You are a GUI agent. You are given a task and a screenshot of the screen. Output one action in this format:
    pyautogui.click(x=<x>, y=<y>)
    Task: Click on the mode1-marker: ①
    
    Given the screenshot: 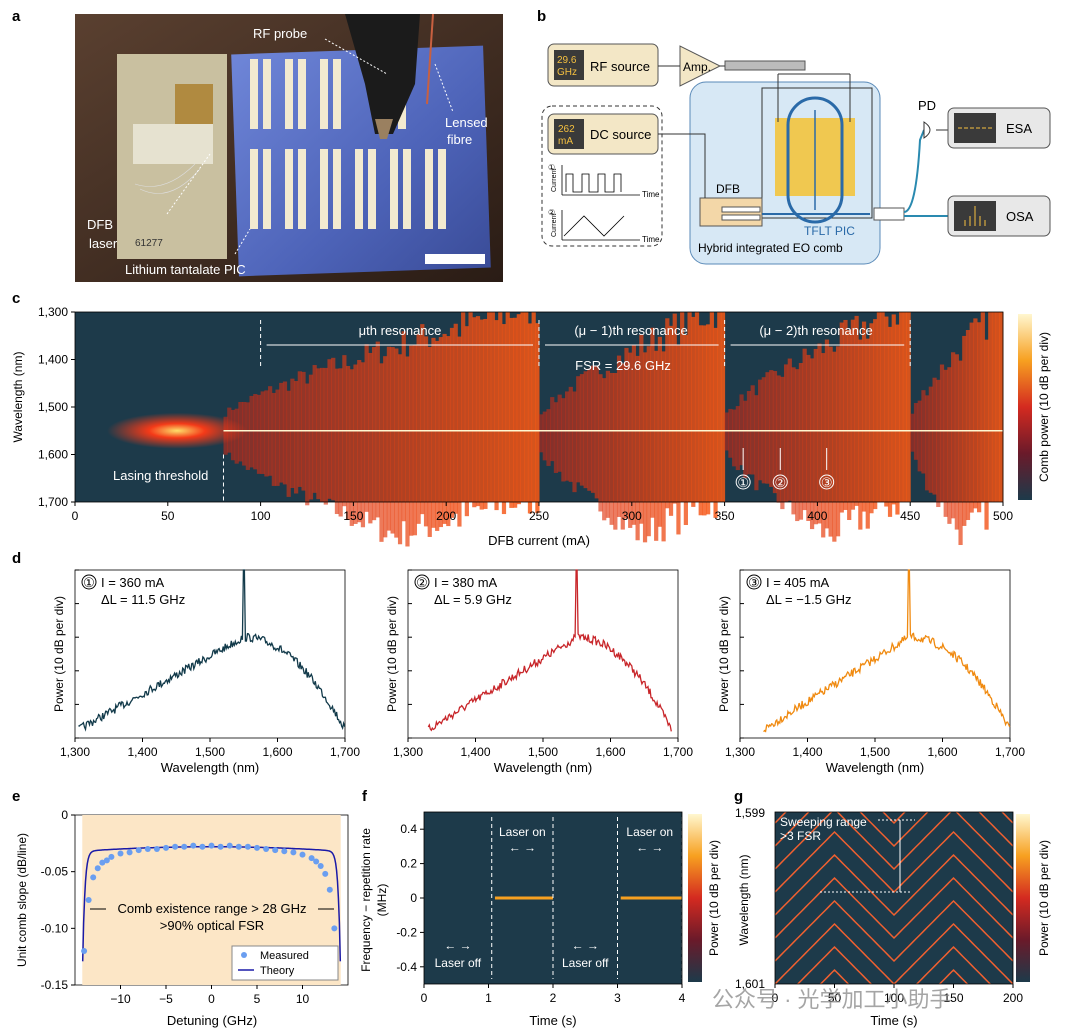 What is the action you would take?
    pyautogui.click(x=551, y=167)
    